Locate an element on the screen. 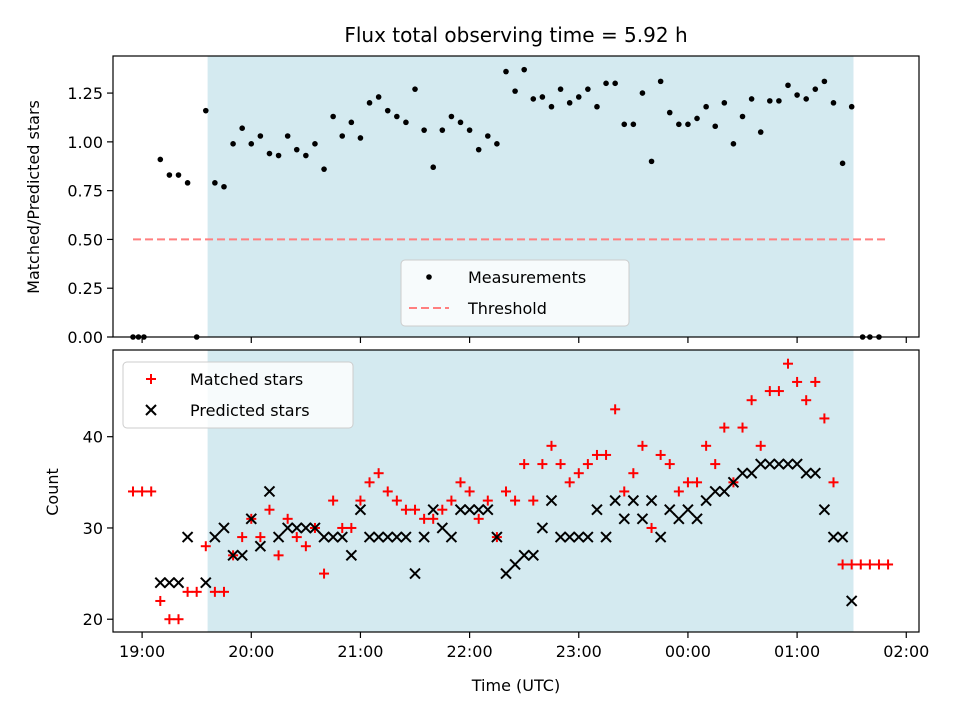 The width and height of the screenshot is (960, 720). legend-marker is located at coordinates (151, 379).